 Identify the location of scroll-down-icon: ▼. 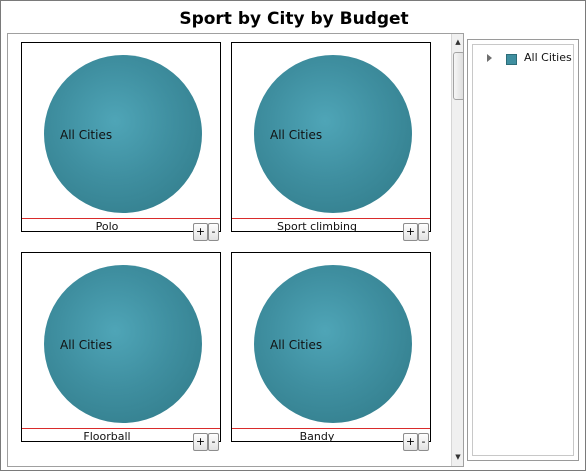
(458, 457).